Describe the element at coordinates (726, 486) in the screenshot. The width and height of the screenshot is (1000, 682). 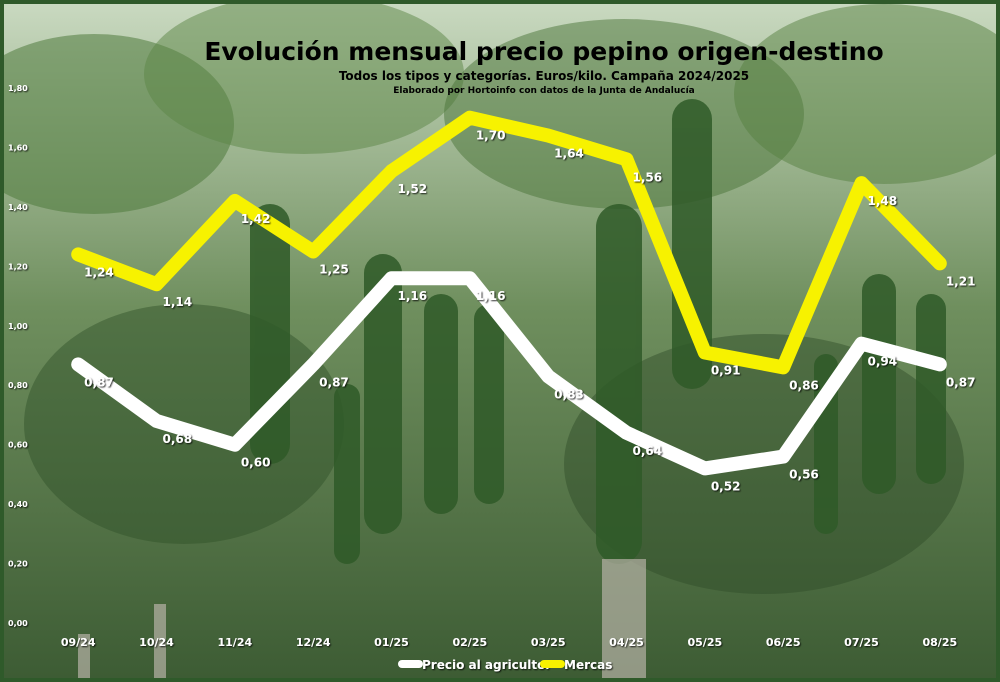
I see `data-label-agricultor: 0,52` at that location.